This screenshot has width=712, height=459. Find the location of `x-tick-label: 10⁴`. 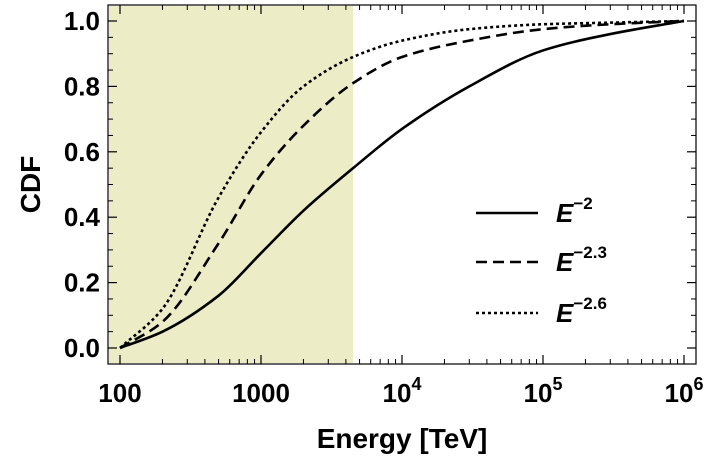

x-tick-label: 10⁴ is located at coordinates (402, 391).